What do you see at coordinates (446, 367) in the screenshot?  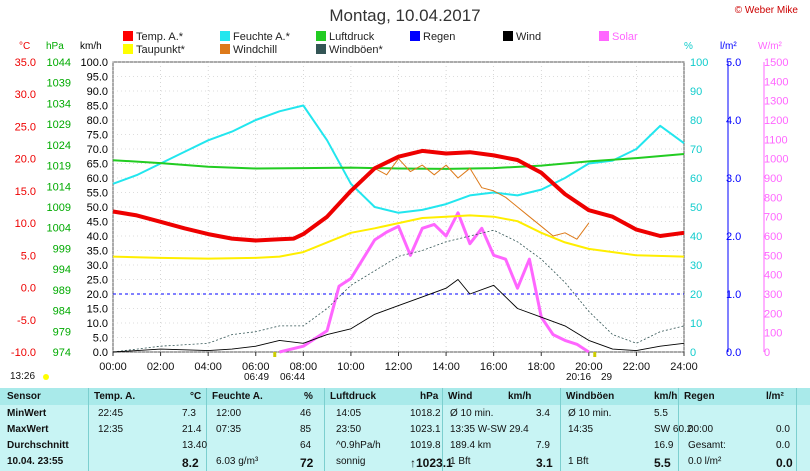 I see `x-tick-label: 14:00` at bounding box center [446, 367].